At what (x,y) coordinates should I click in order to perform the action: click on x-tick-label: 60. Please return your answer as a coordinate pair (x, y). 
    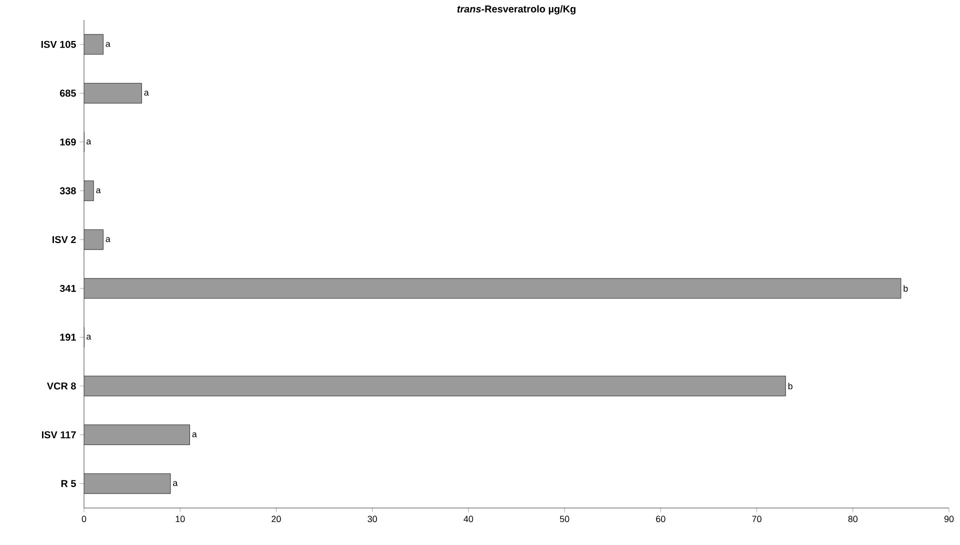
    Looking at the image, I should click on (661, 519).